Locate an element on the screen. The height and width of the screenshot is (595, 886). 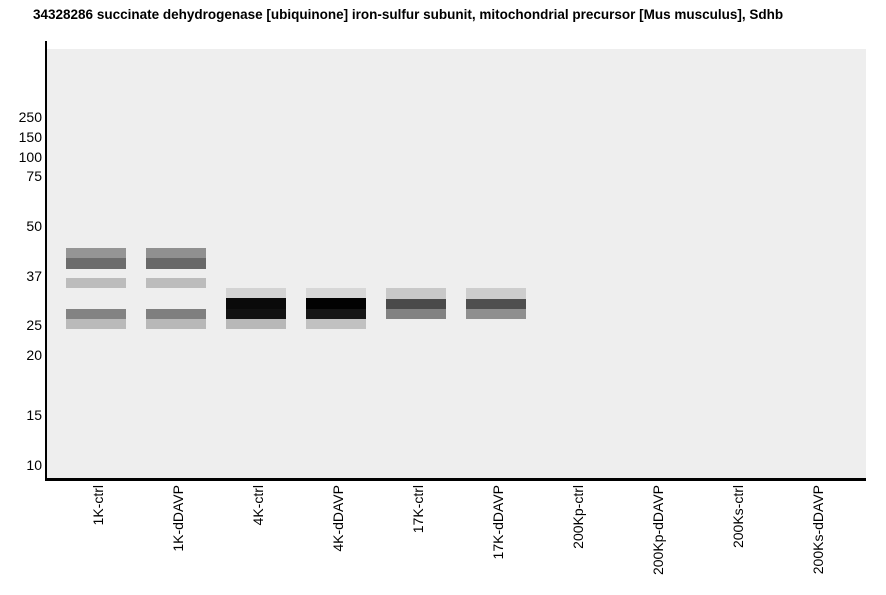
x-axis-line is located at coordinates (455, 479).